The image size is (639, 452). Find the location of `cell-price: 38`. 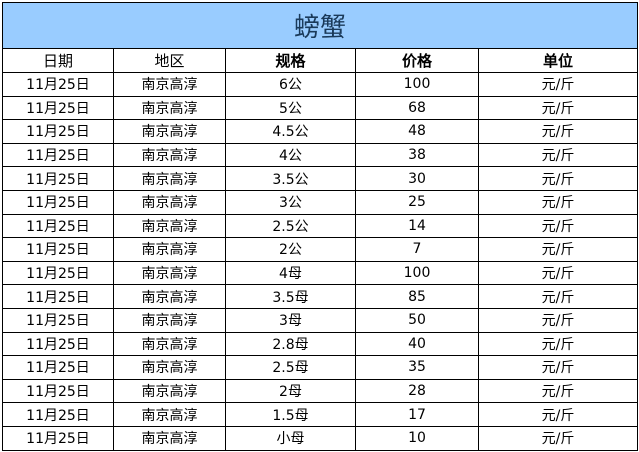

cell-price: 38 is located at coordinates (417, 155).